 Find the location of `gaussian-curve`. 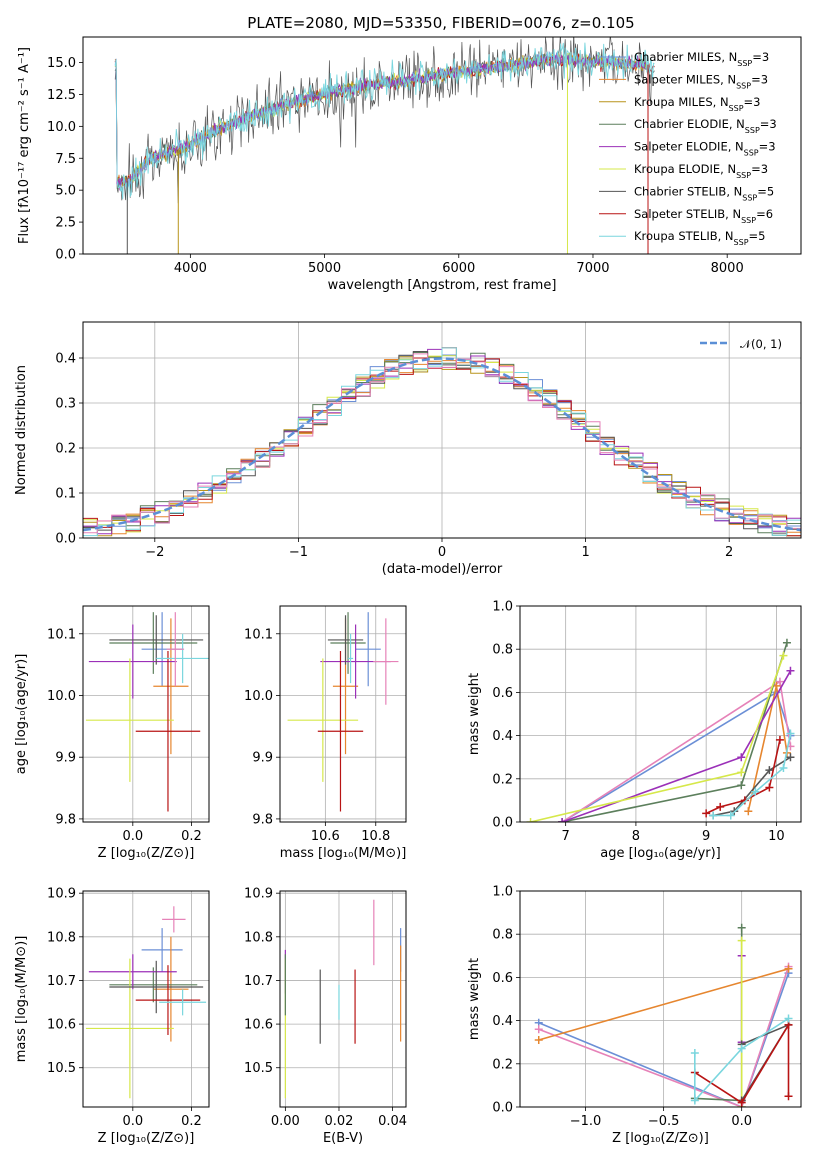

gaussian-curve is located at coordinates (442, 444).